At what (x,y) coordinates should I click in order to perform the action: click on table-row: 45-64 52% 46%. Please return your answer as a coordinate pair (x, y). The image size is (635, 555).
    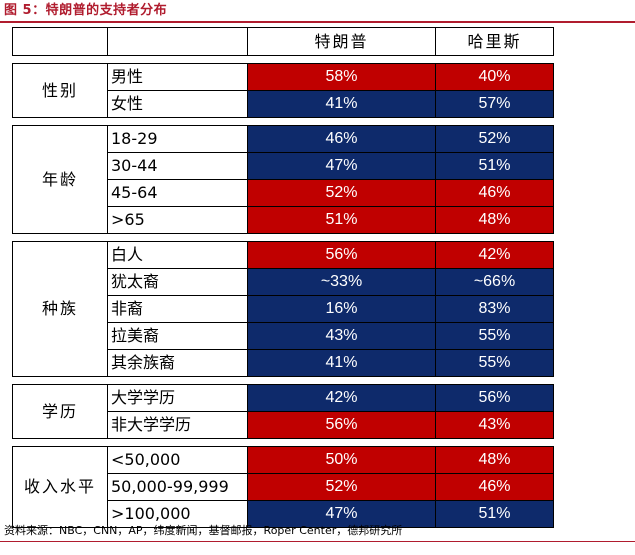
    Looking at the image, I should click on (283, 193).